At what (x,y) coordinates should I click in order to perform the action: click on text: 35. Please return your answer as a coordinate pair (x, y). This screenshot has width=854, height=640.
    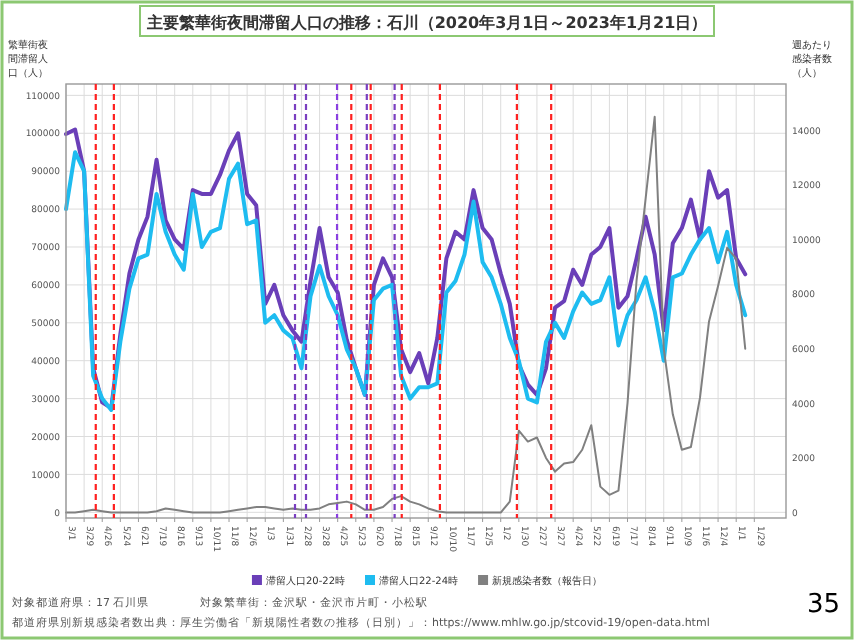
    Looking at the image, I should click on (823, 605).